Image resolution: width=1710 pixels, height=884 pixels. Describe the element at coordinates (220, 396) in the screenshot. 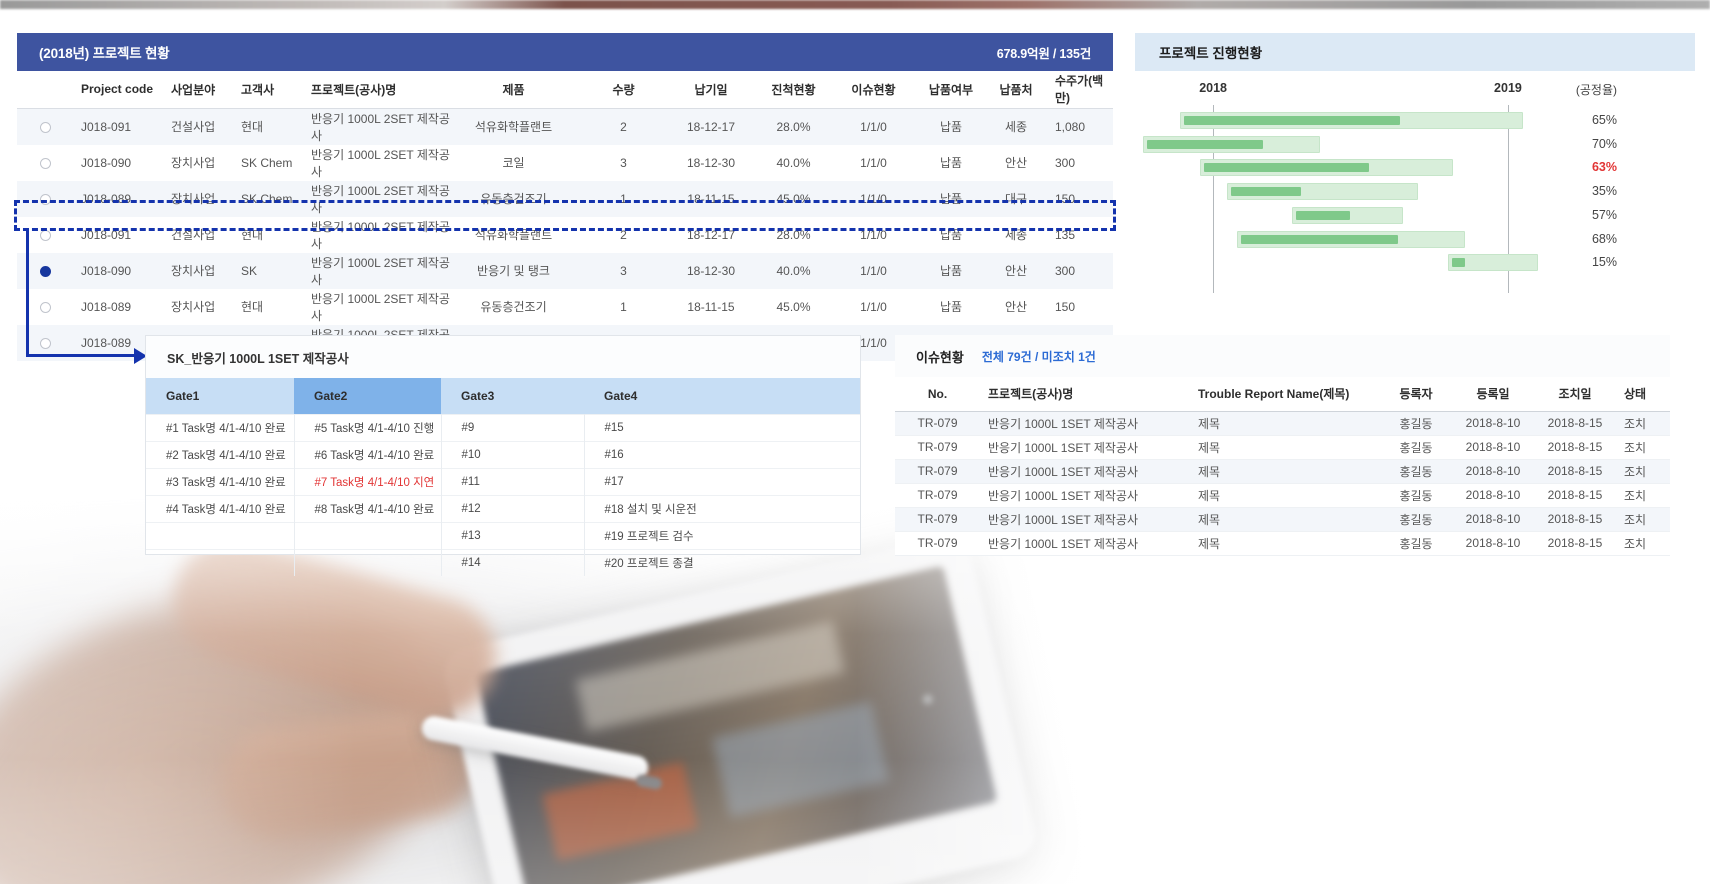

I see `gate-tab-gate1: Gate1` at that location.